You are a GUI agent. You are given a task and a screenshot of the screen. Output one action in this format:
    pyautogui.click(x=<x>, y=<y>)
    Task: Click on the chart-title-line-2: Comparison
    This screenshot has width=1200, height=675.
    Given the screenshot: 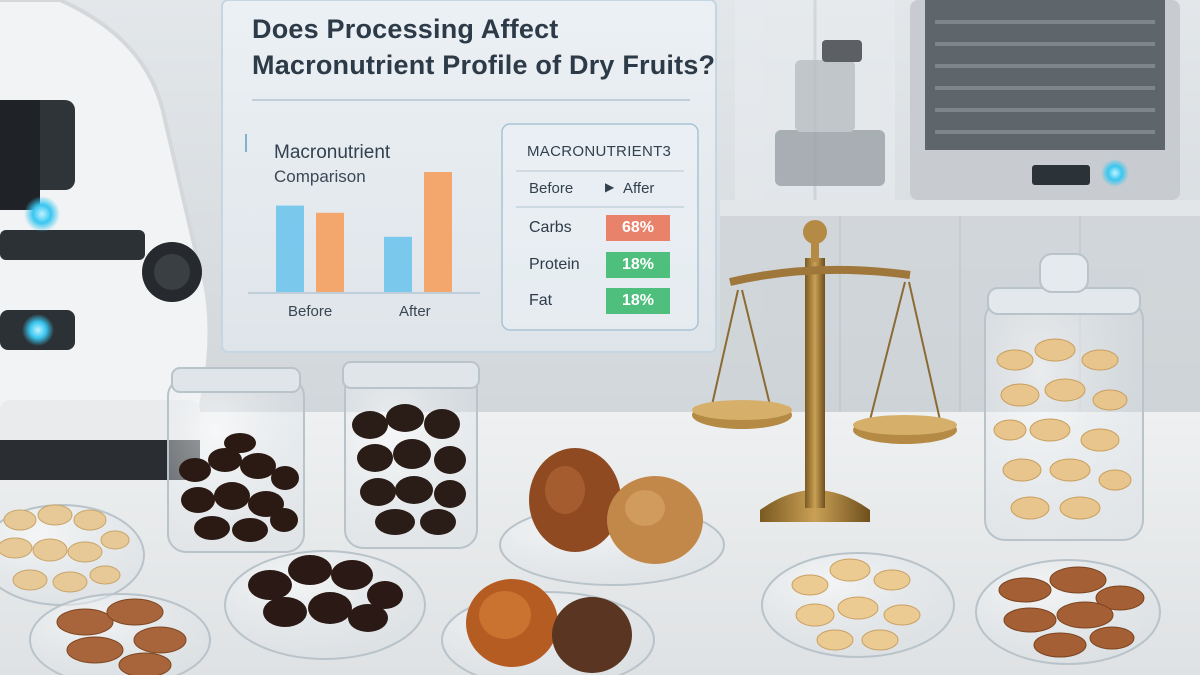 What is the action you would take?
    pyautogui.click(x=320, y=176)
    